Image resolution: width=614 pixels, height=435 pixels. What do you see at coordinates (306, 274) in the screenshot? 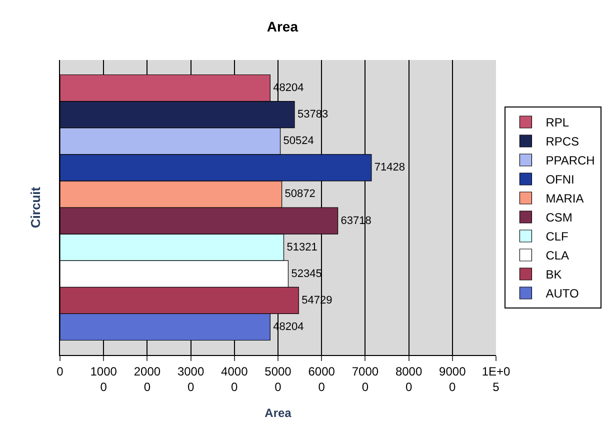
I see `data-label: 52345` at bounding box center [306, 274].